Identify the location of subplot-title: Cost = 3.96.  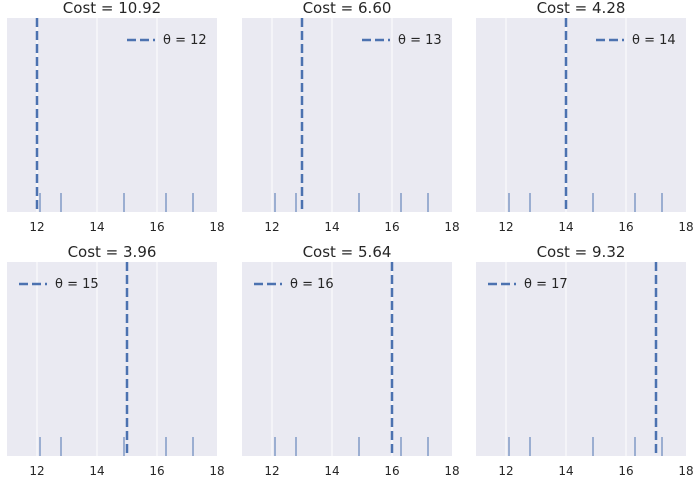
(112, 252).